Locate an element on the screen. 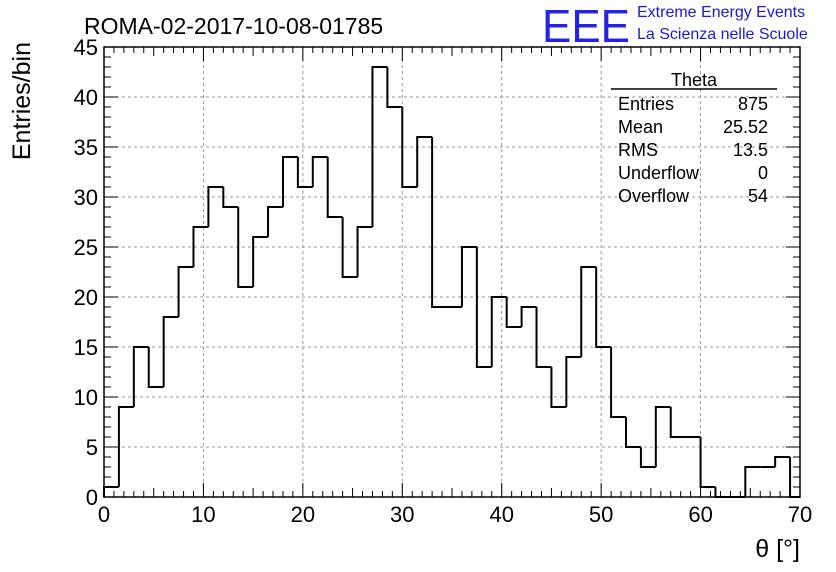 Image resolution: width=836 pixels, height=572 pixels. y-tick-label: 45 is located at coordinates (86, 47).